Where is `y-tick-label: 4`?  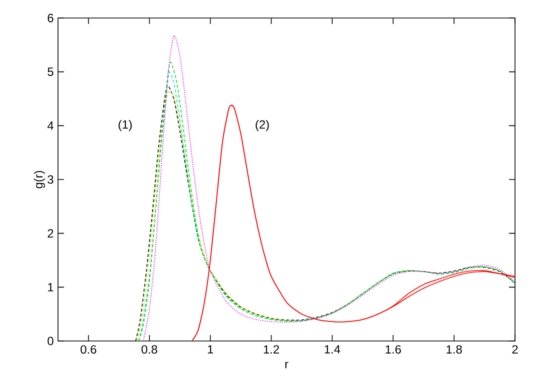
y-tick-label: 4 is located at coordinates (50, 126).